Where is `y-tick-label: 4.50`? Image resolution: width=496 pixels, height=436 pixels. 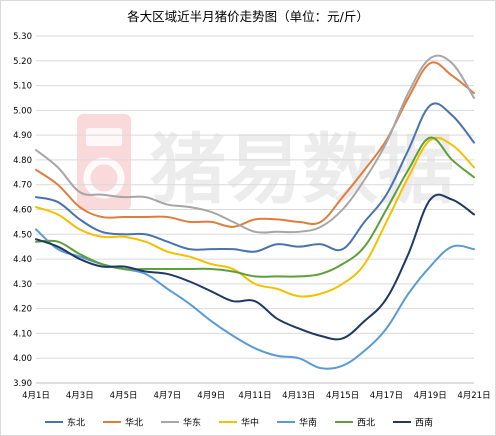 y-tick-label: 4.50 is located at coordinates (22, 235).